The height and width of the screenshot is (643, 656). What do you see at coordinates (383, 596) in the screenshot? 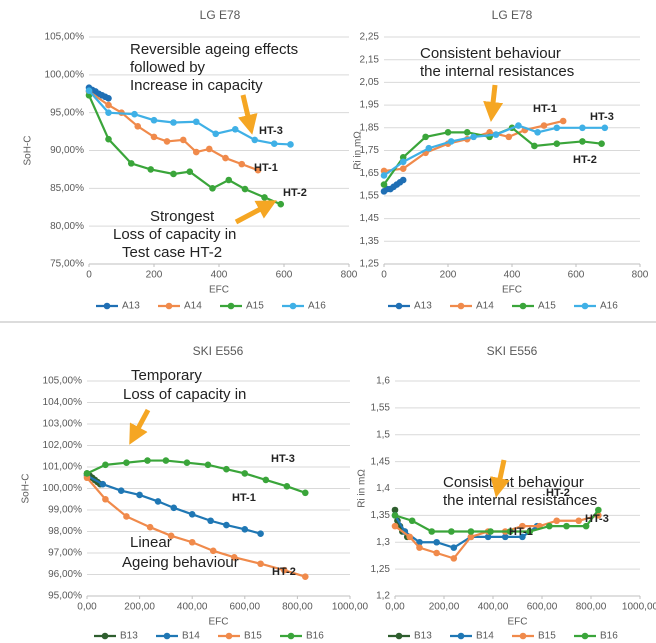
I see `y-tick-label: 1,2` at bounding box center [383, 596].